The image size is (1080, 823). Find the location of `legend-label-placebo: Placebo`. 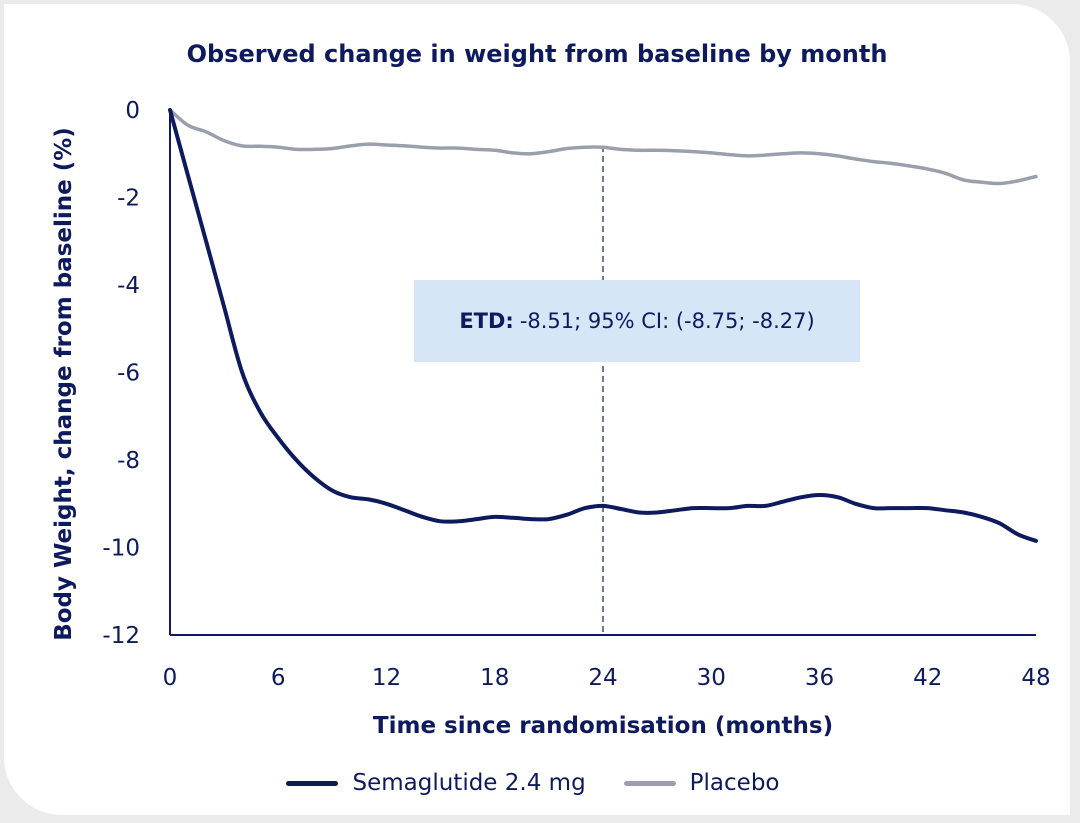

legend-label-placebo: Placebo is located at coordinates (734, 783).